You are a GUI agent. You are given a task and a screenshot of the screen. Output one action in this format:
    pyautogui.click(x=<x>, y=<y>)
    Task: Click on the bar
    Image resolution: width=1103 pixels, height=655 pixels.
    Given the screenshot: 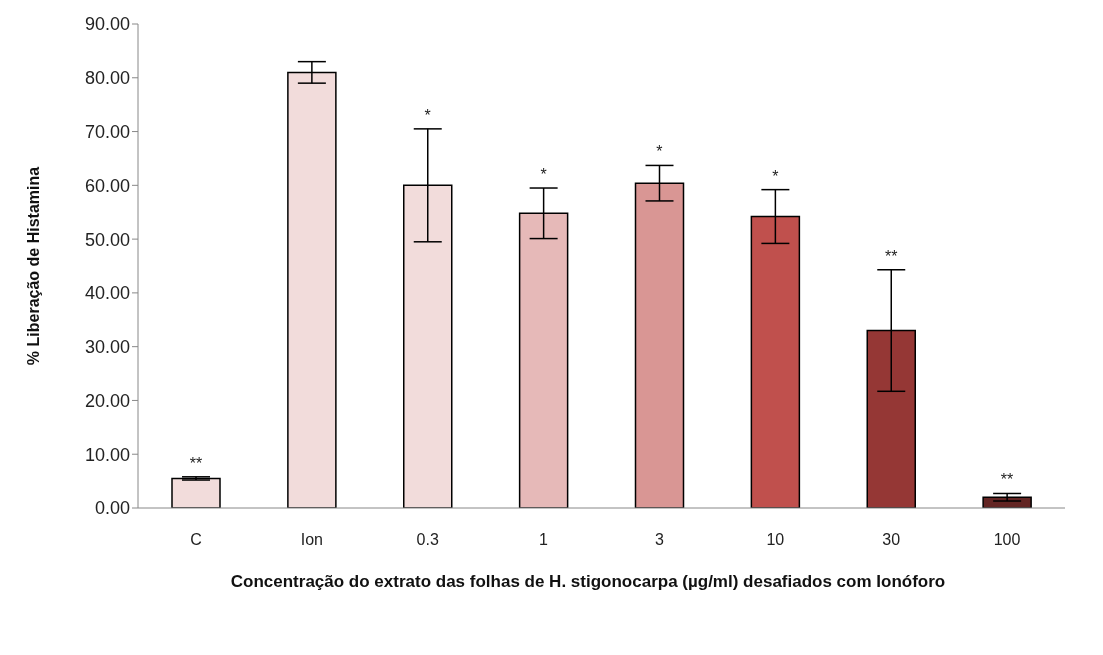 What is the action you would take?
    pyautogui.click(x=196, y=492)
    